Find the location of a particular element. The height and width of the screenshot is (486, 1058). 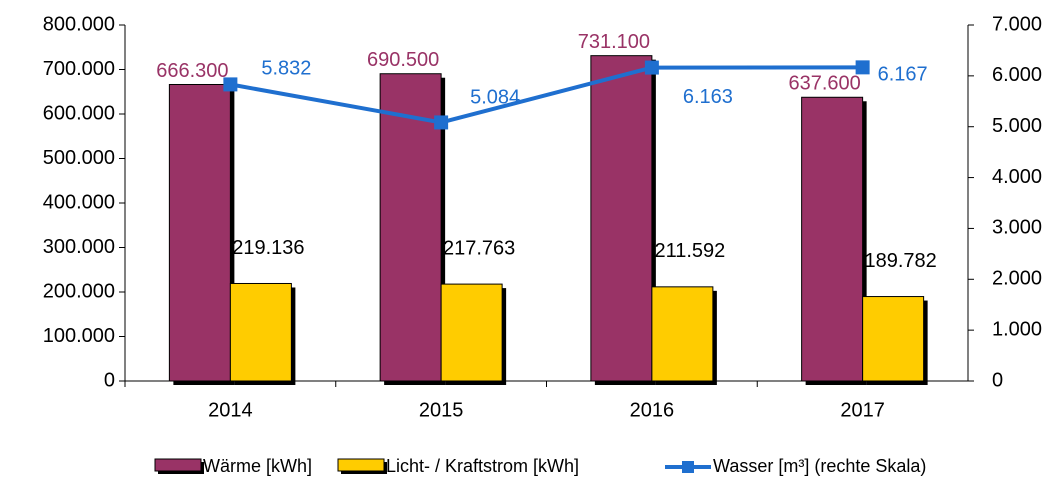

x-tick-label: 2015 is located at coordinates (441, 410).